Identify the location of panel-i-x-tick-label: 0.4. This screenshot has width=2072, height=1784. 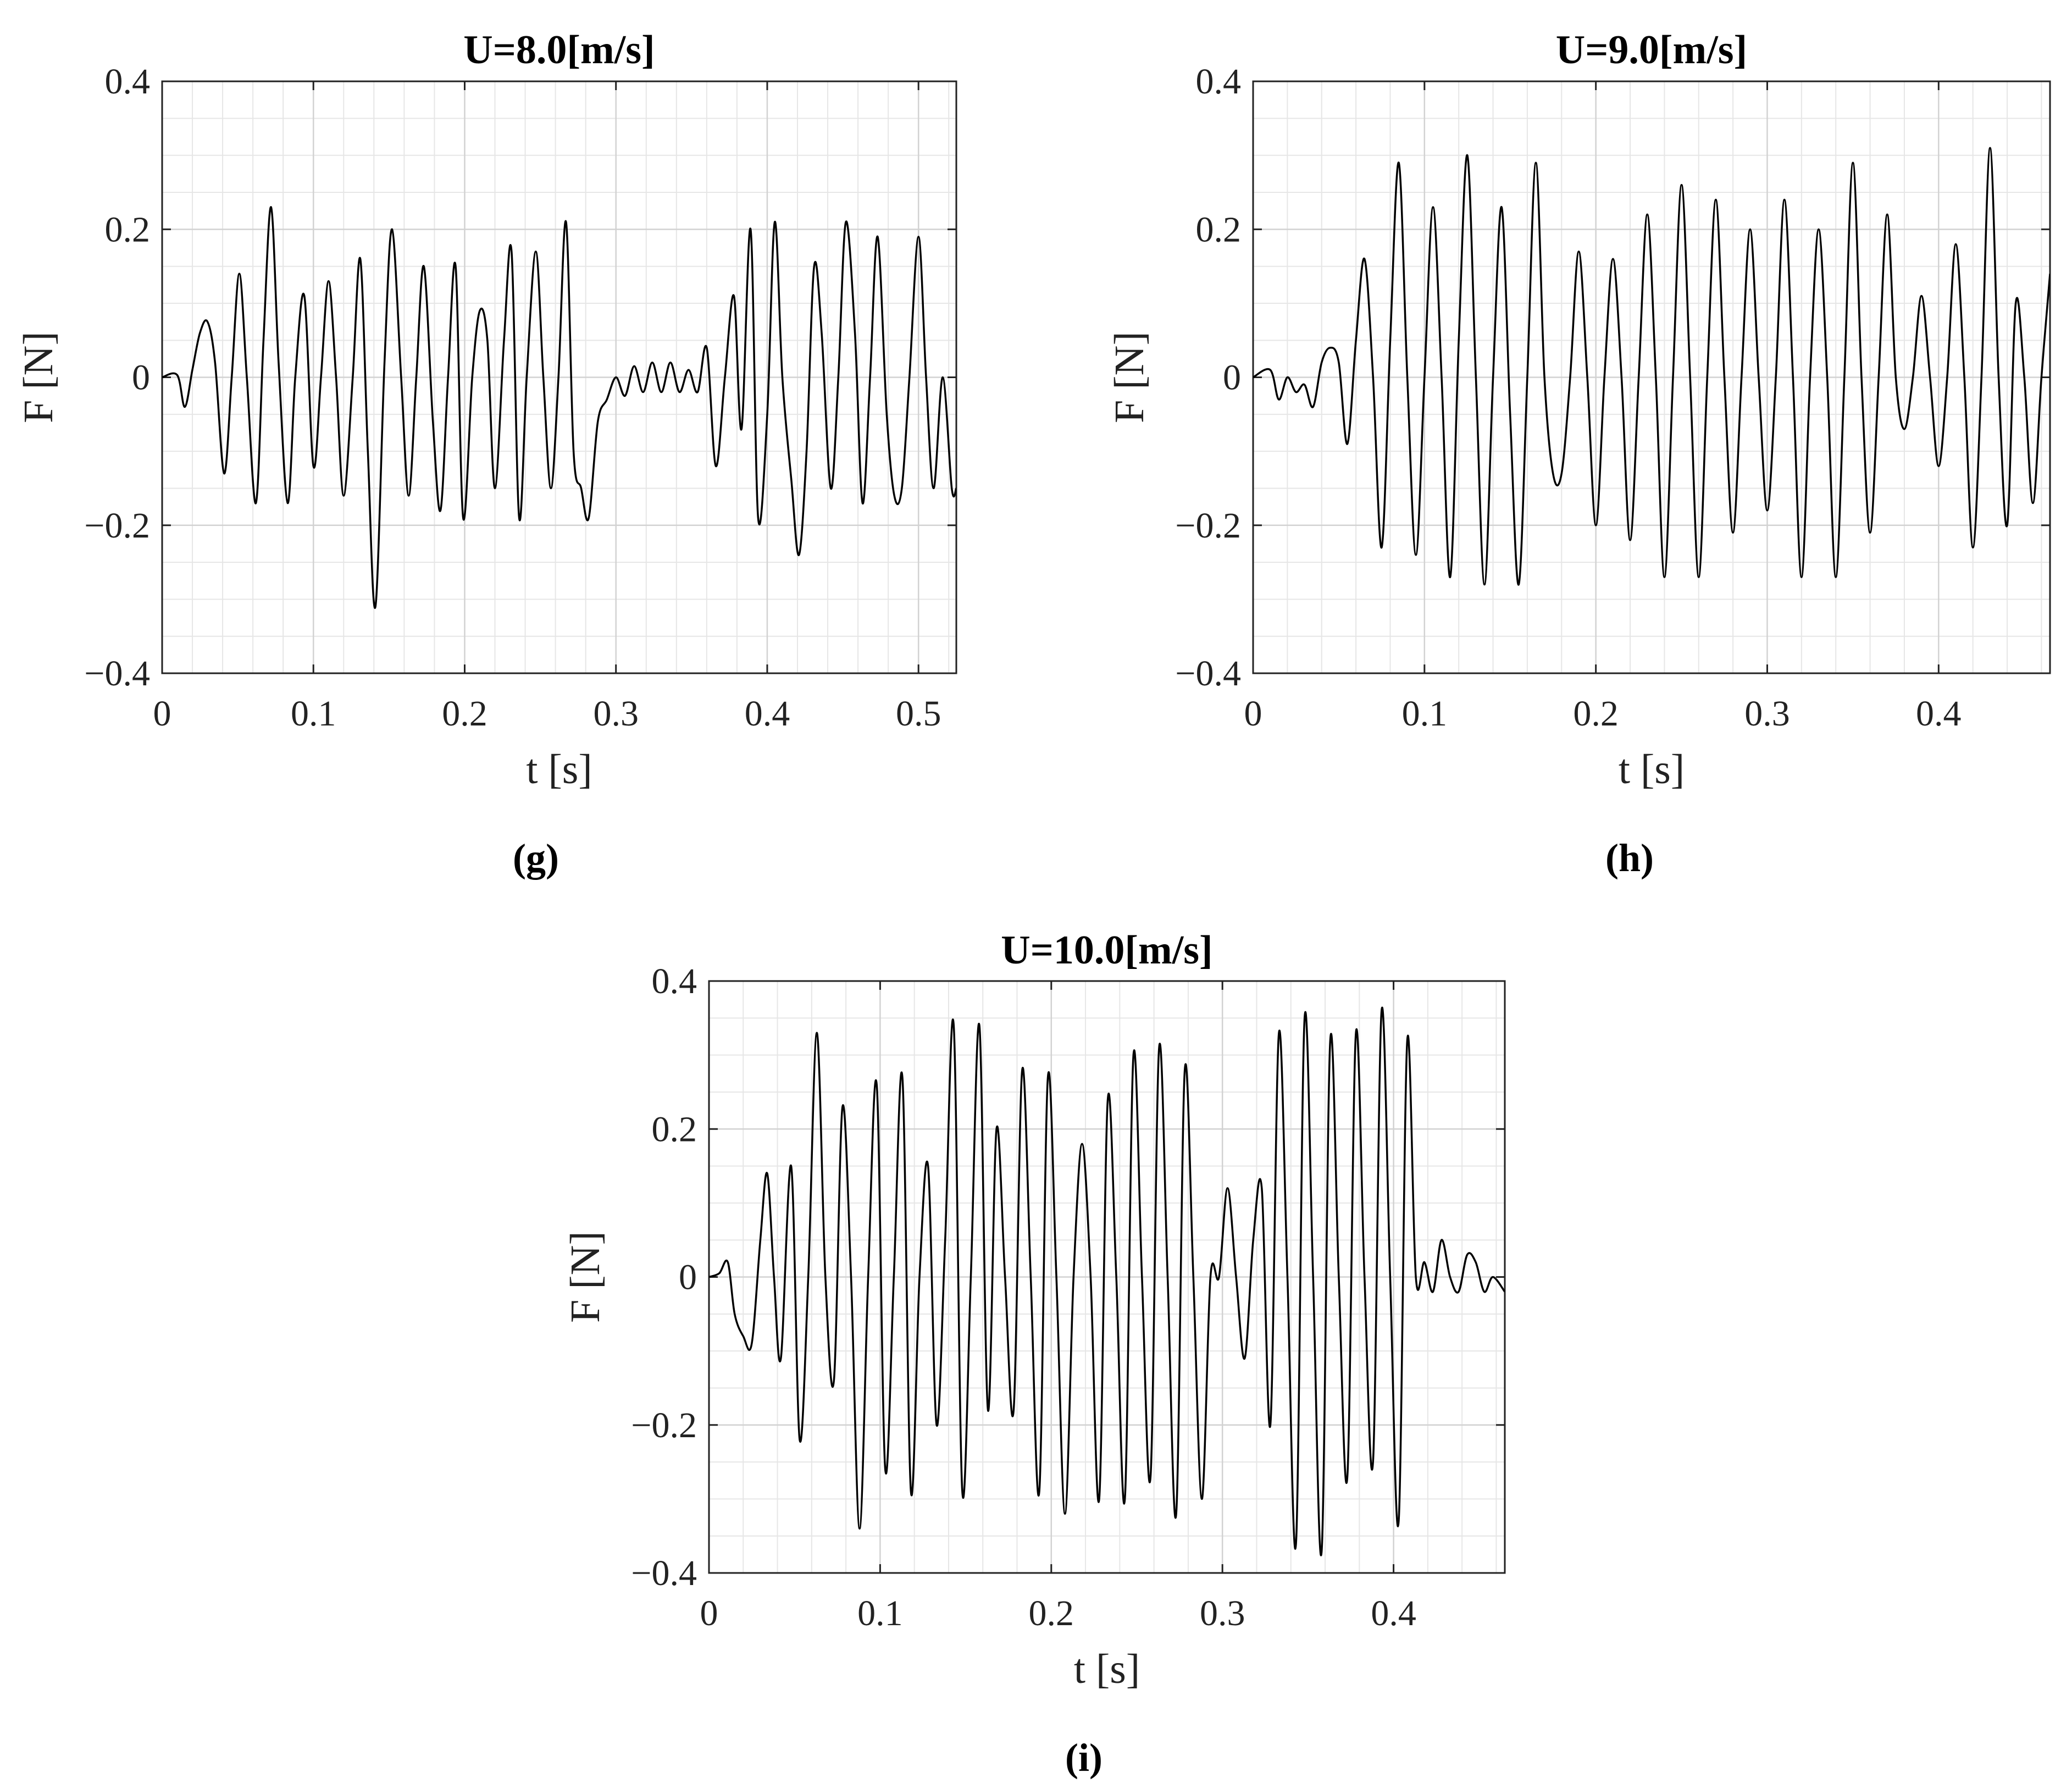
(1393, 1613).